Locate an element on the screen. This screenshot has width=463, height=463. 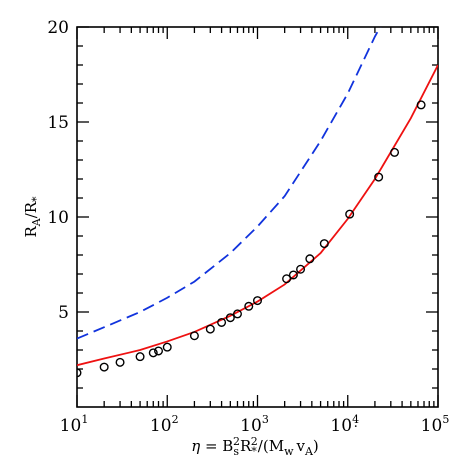
y-tick-label: 10 is located at coordinates (58, 218).